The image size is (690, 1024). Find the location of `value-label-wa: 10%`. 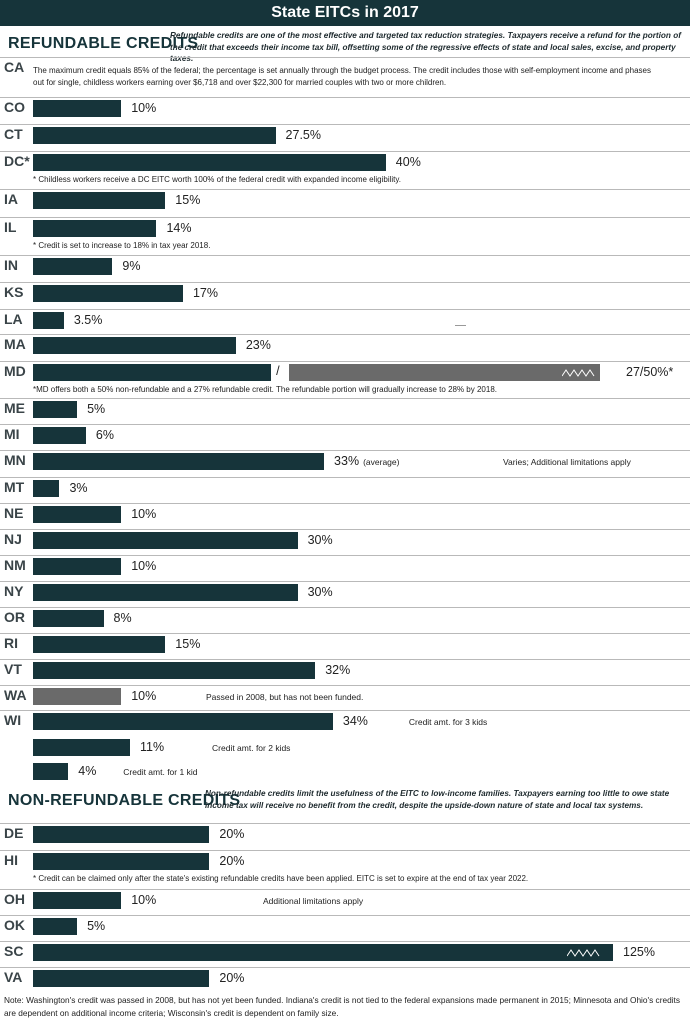

value-label-wa: 10% is located at coordinates (144, 696).